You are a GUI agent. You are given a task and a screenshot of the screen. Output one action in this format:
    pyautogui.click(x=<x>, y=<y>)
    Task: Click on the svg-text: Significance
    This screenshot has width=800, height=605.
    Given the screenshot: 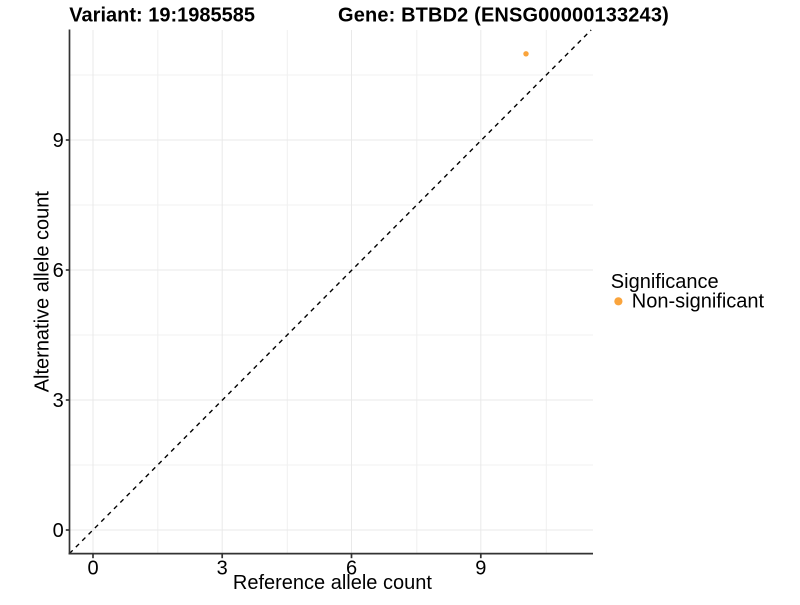 What is the action you would take?
    pyautogui.click(x=665, y=282)
    